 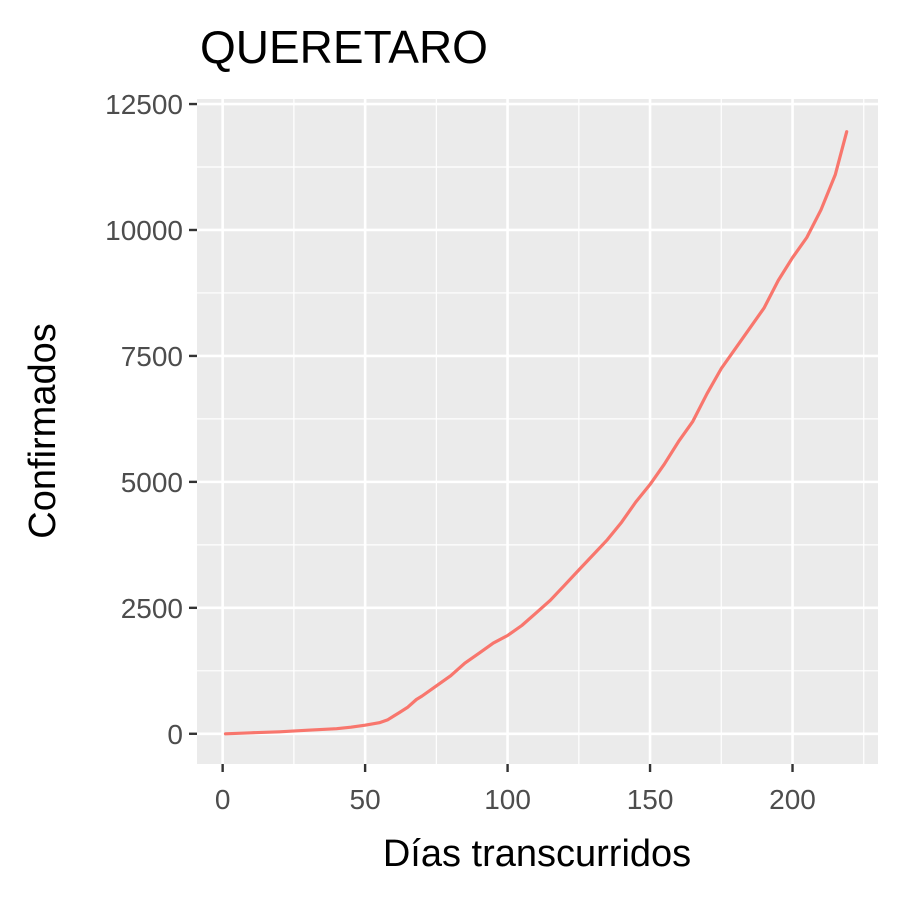 I want to click on y-axis: 0 2500 5000 7500 10000 12500, so click(x=151, y=419).